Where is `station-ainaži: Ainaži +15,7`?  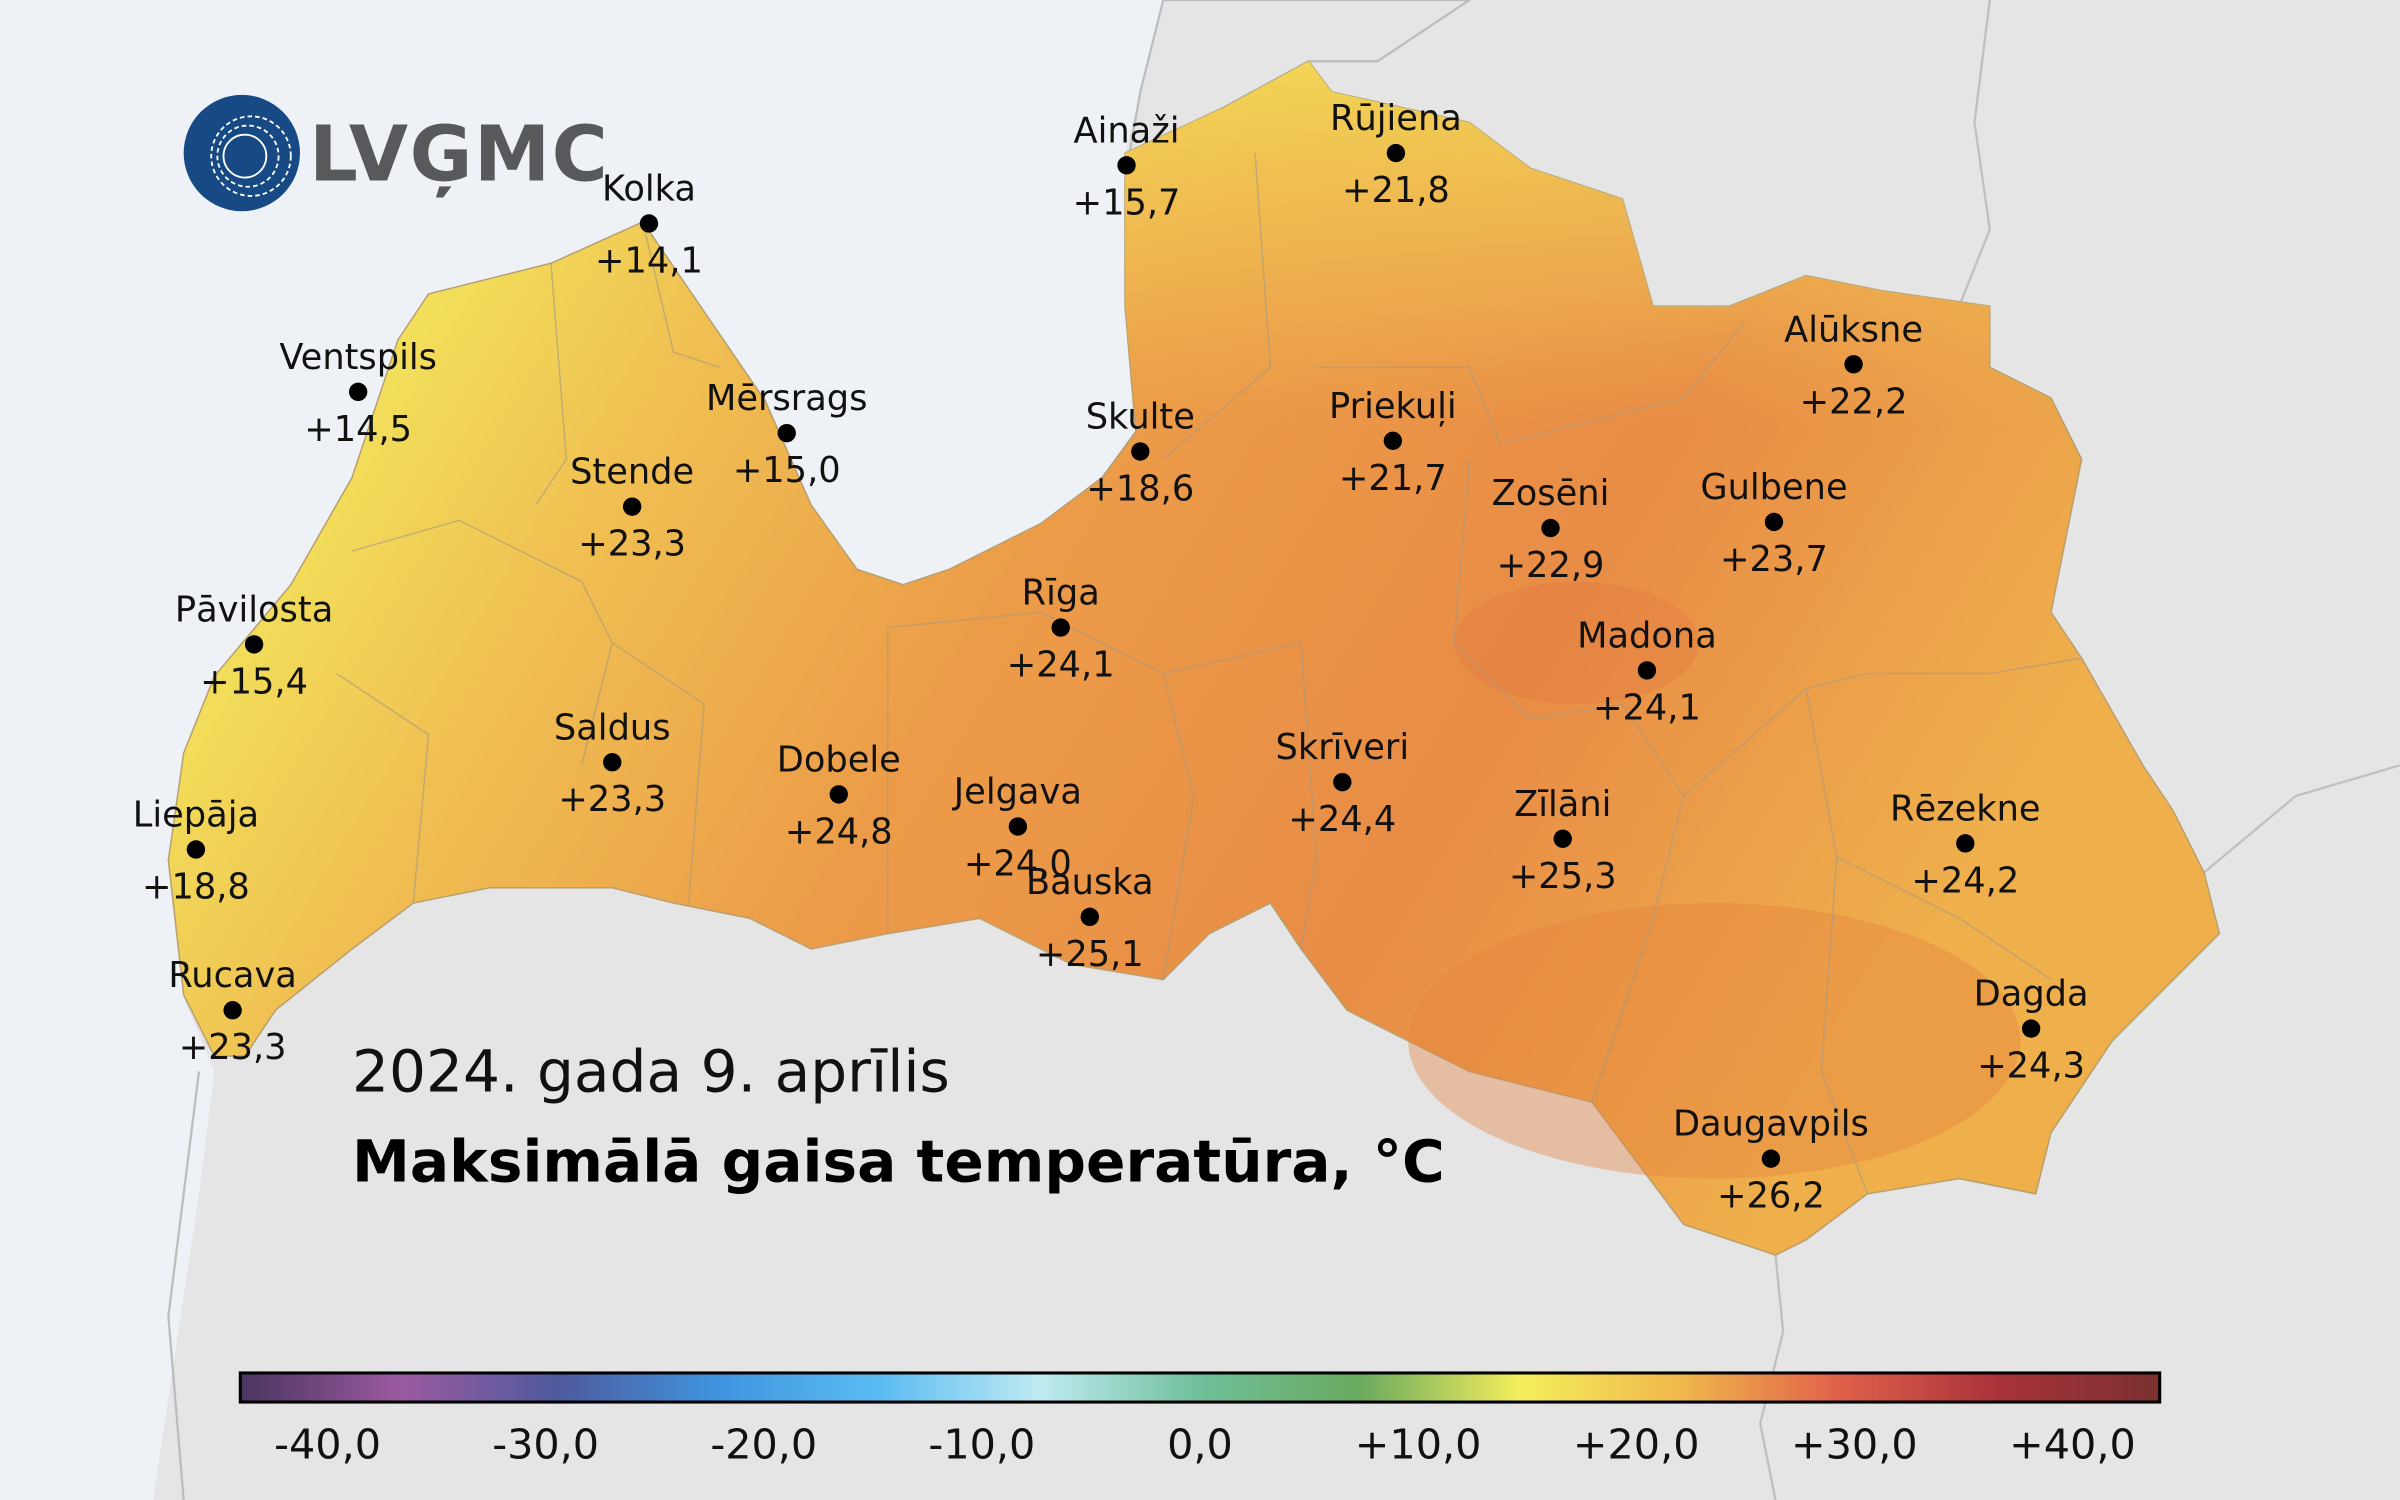
station-ainaži: Ainaži +15,7 is located at coordinates (1127, 166).